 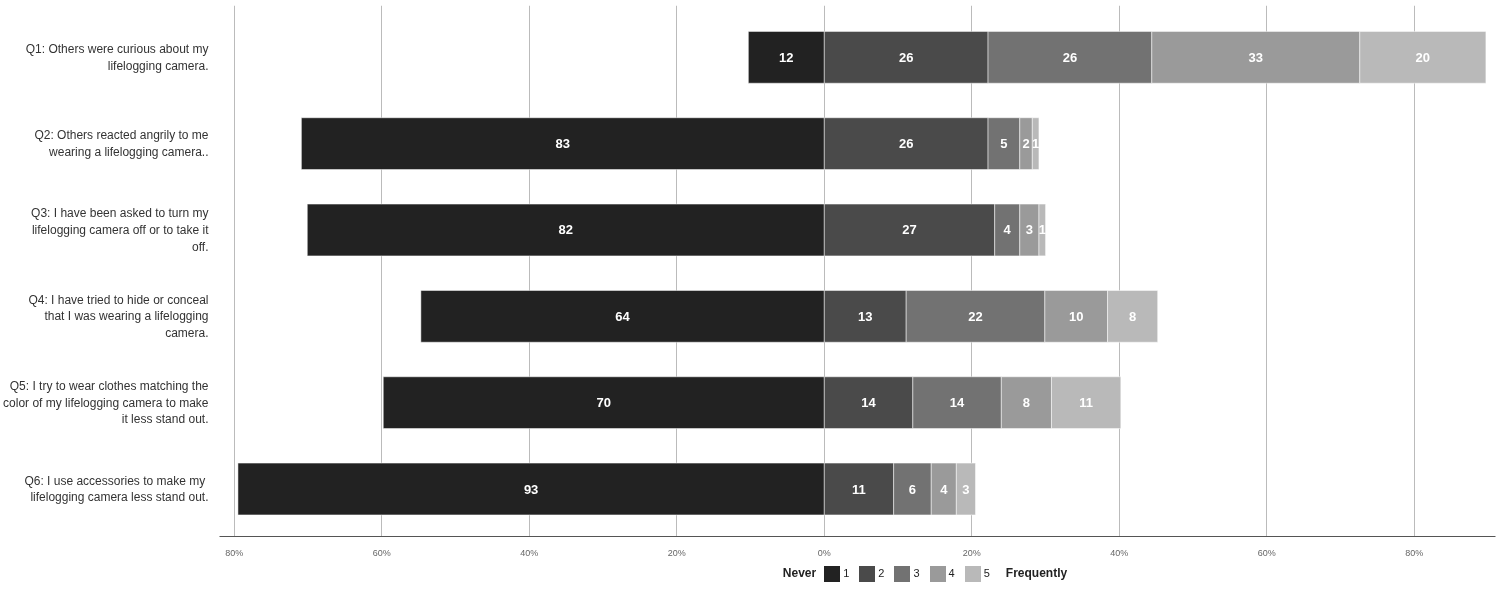 What do you see at coordinates (531, 489) in the screenshot?
I see `annotation: 93` at bounding box center [531, 489].